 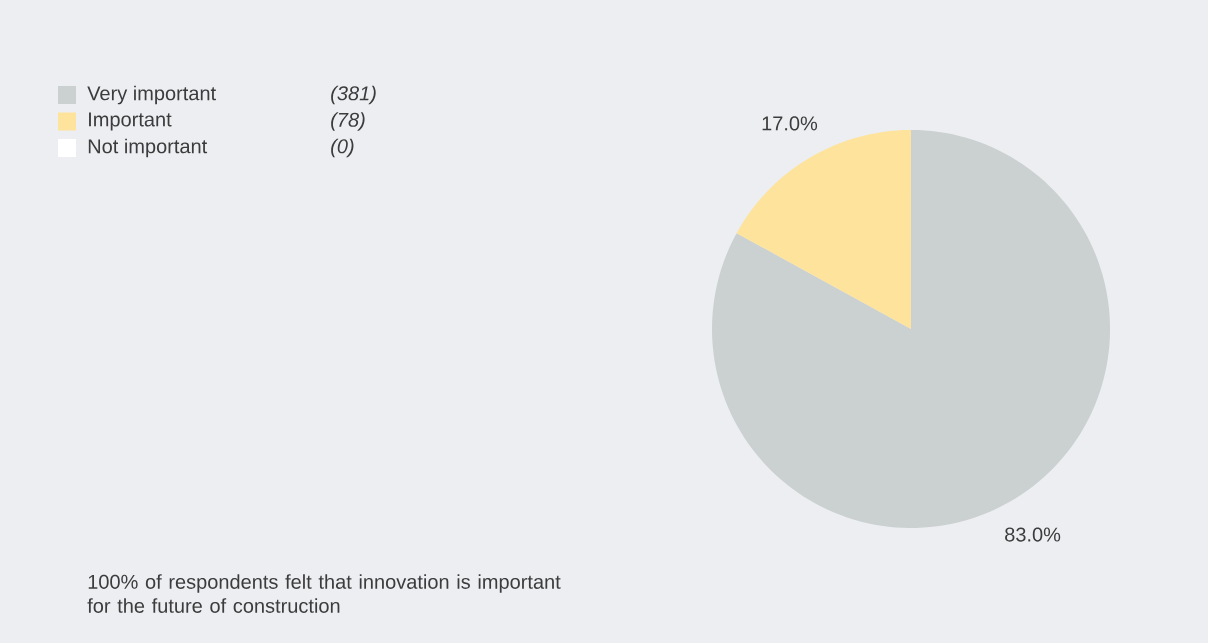 What do you see at coordinates (130, 121) in the screenshot?
I see `legend-label: Important` at bounding box center [130, 121].